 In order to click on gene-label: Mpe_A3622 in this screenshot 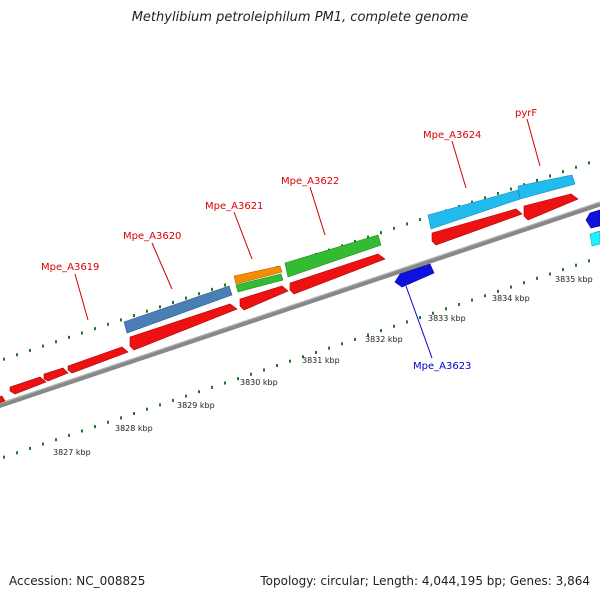, I will do `click(310, 181)`.